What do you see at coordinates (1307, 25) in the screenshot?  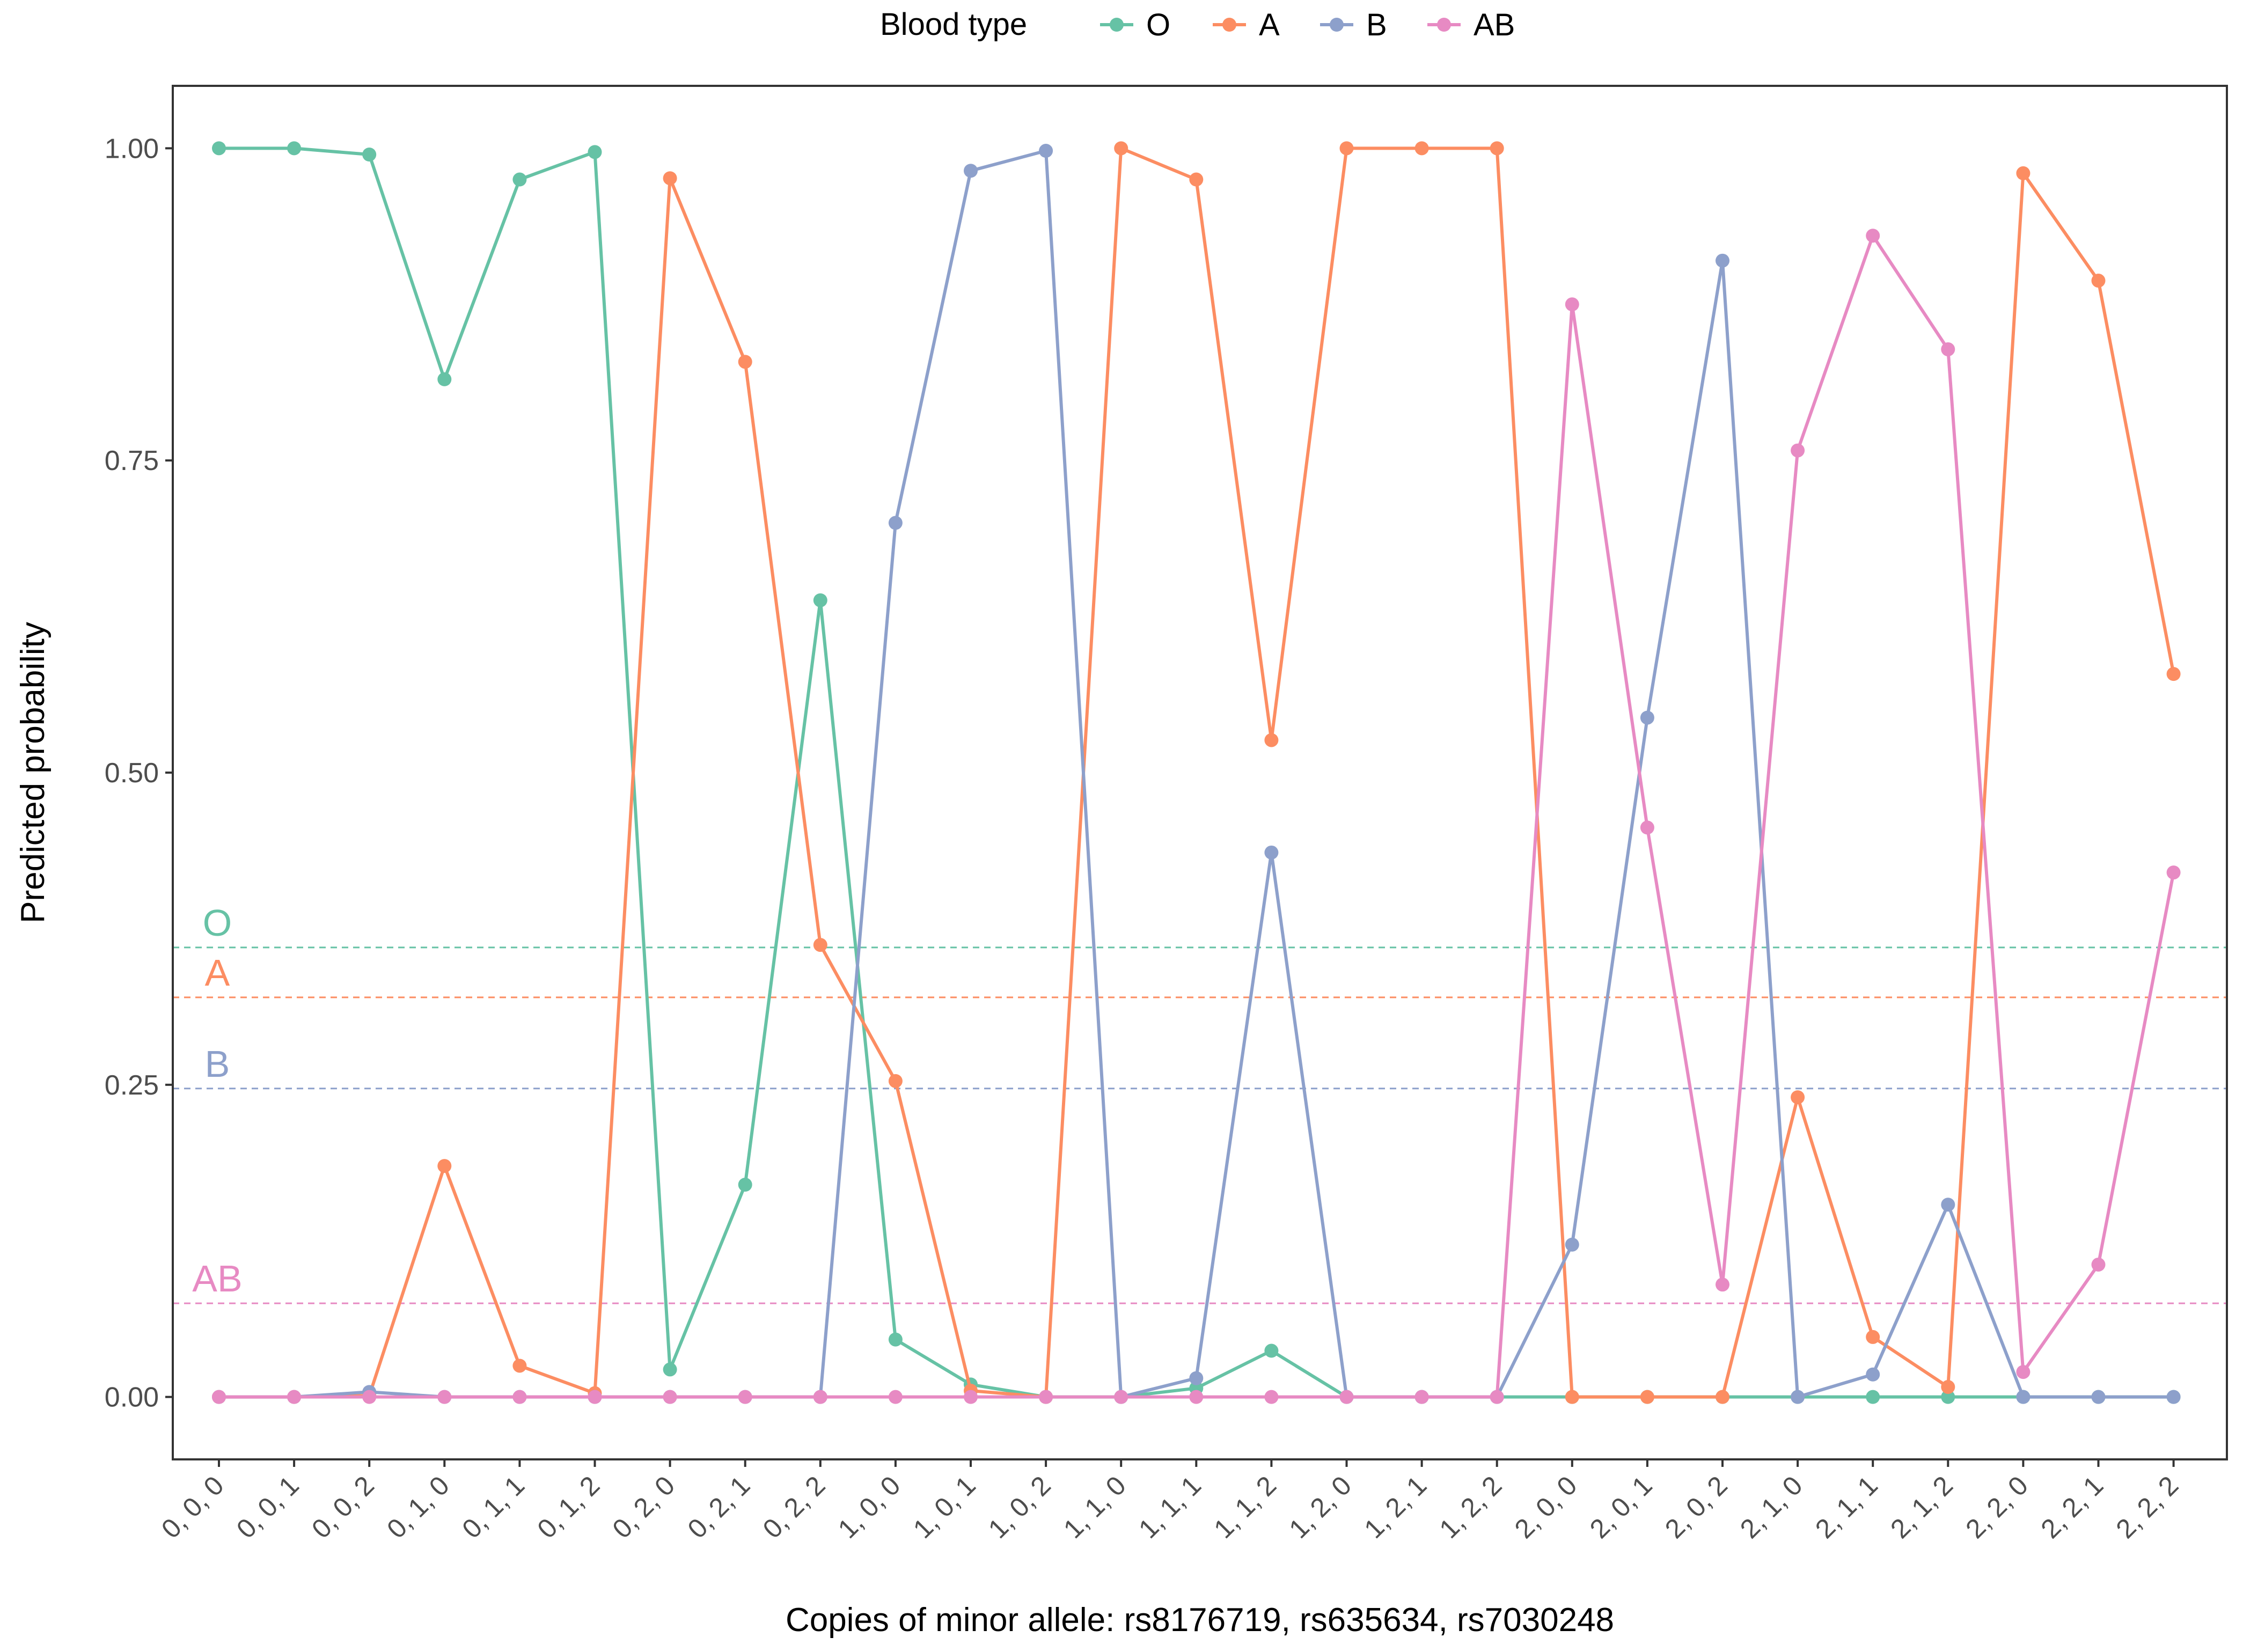 I see `legend-items: O A B AB` at bounding box center [1307, 25].